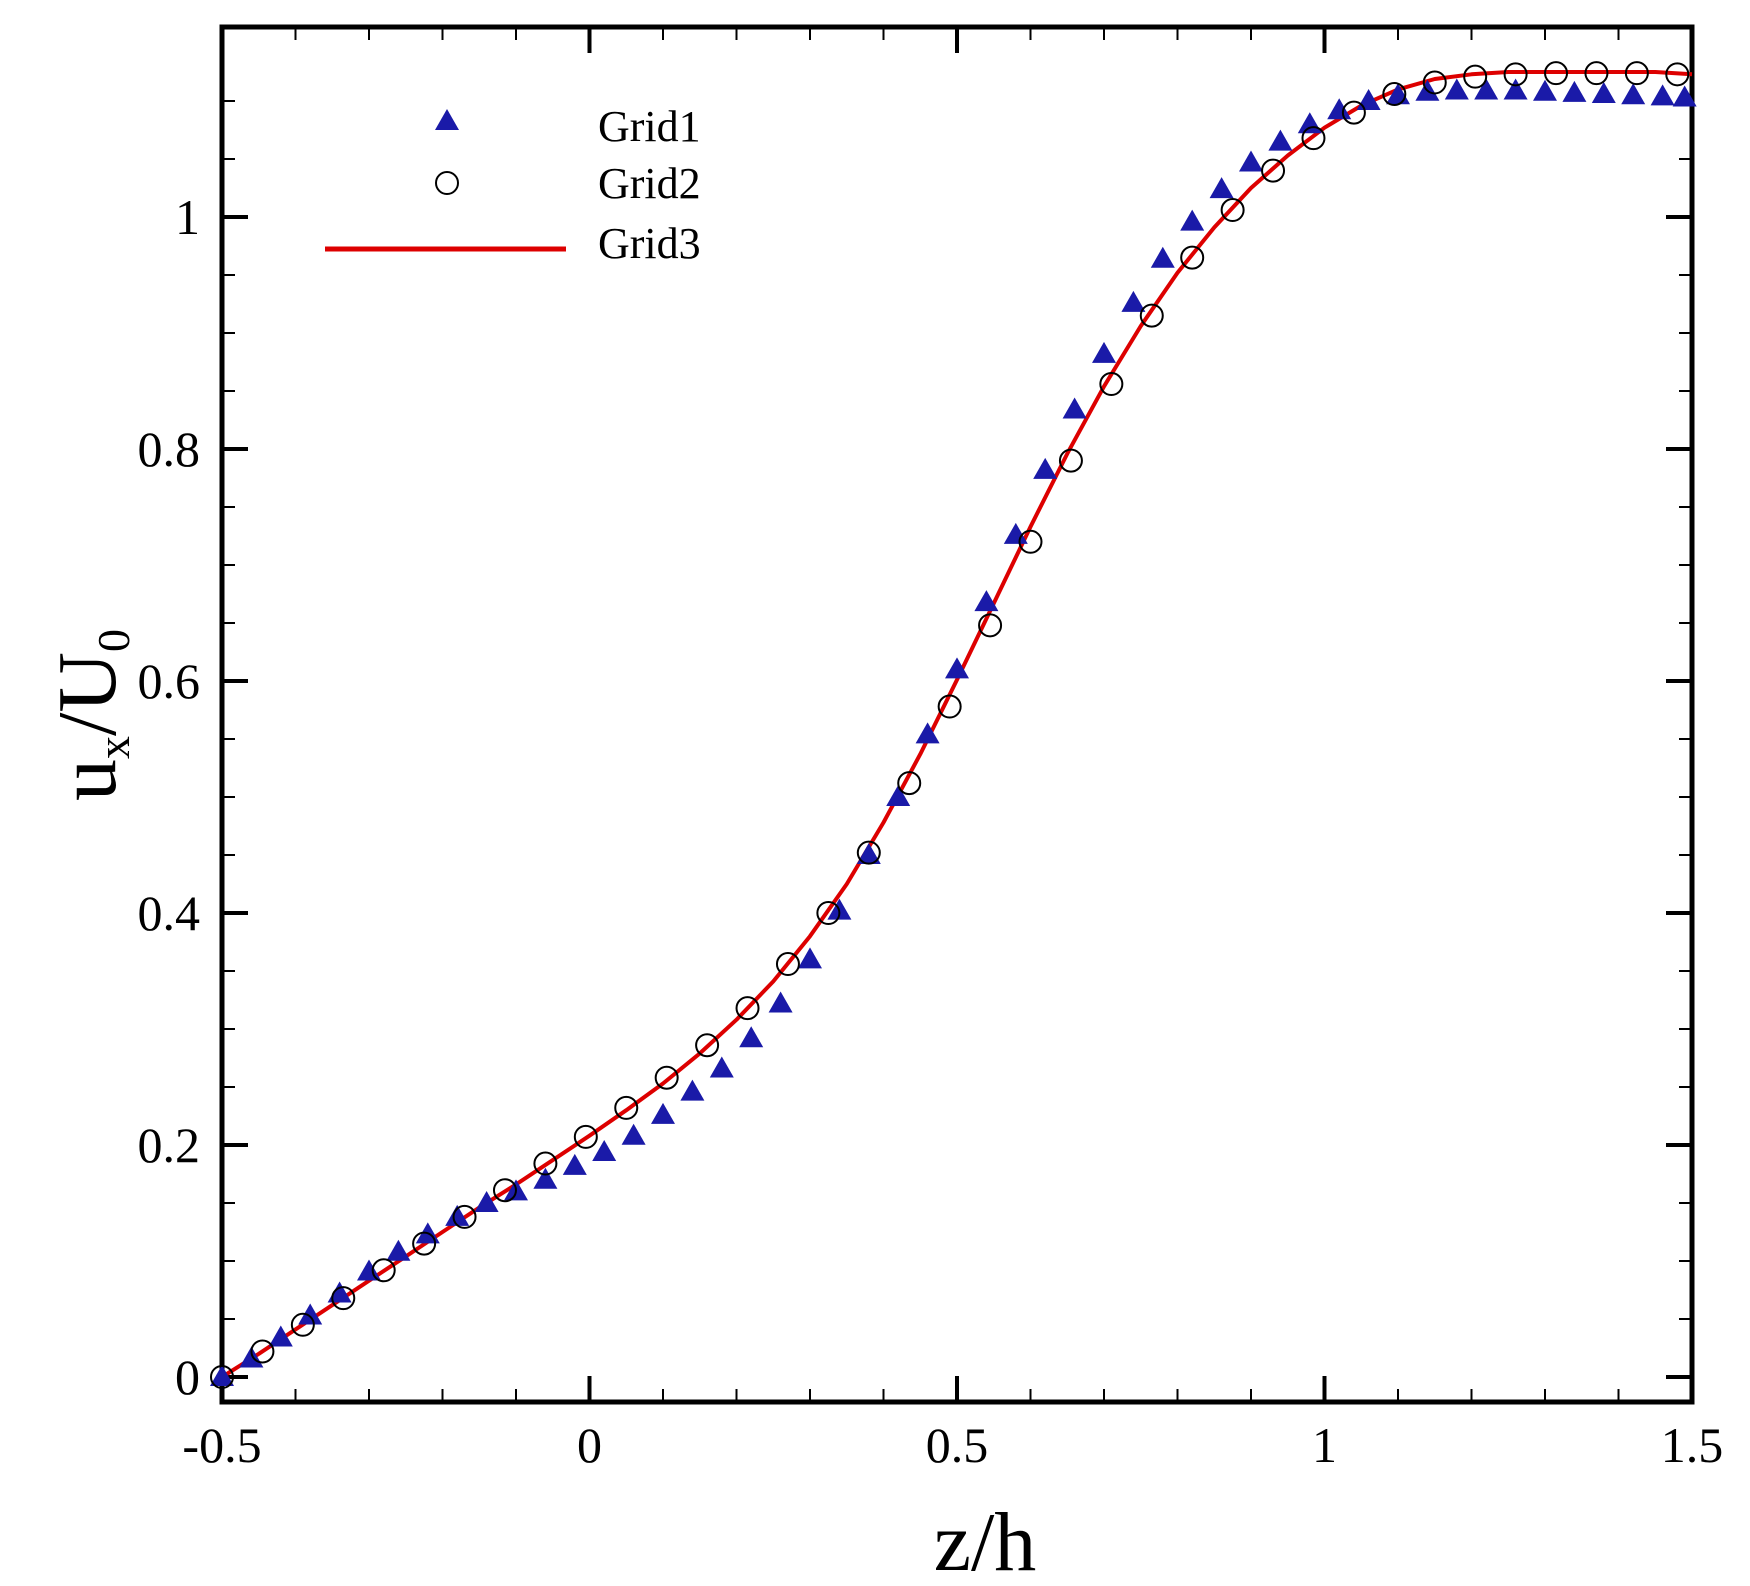 The image size is (1750, 1586). Describe the element at coordinates (169, 913) in the screenshot. I see `y-tick-label: 0.4` at that location.